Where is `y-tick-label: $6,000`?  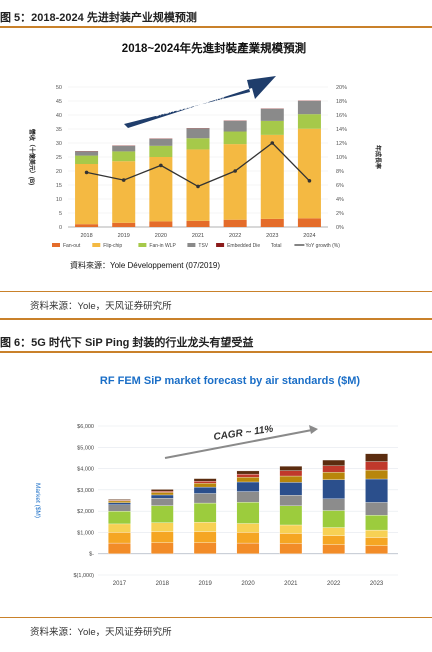
y-tick-label: $6,000 is located at coordinates (85, 427).